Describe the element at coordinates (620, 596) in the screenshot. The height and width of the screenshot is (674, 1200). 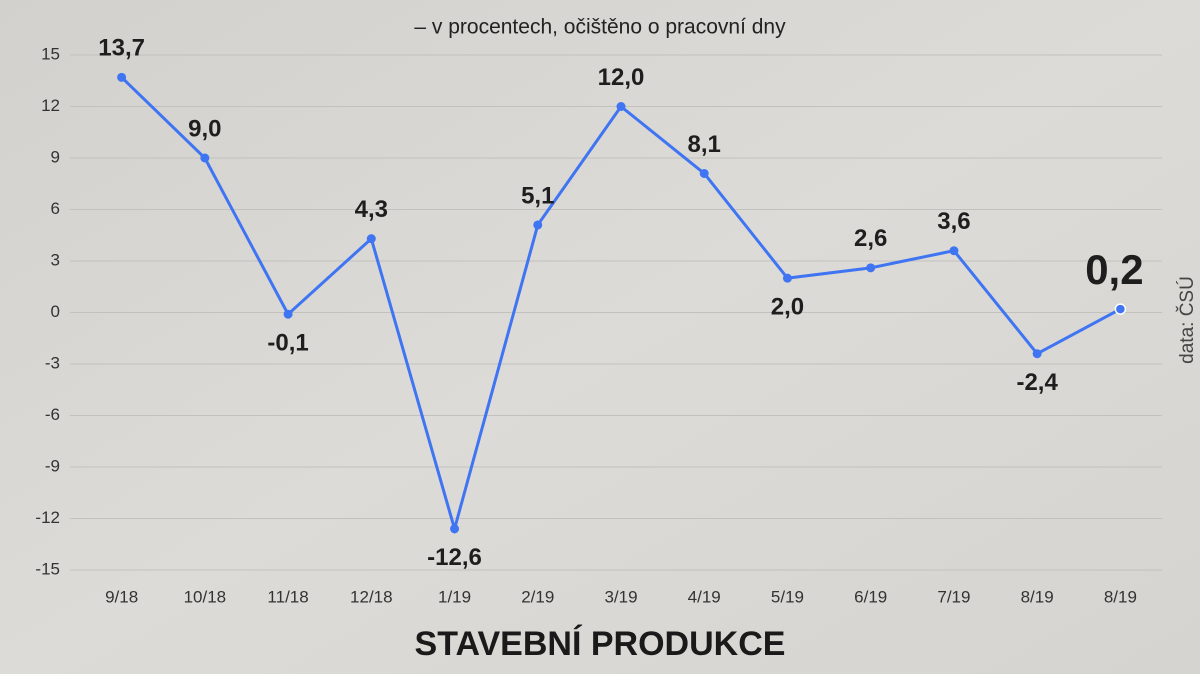
I see `x-tick-label: 3/19` at that location.